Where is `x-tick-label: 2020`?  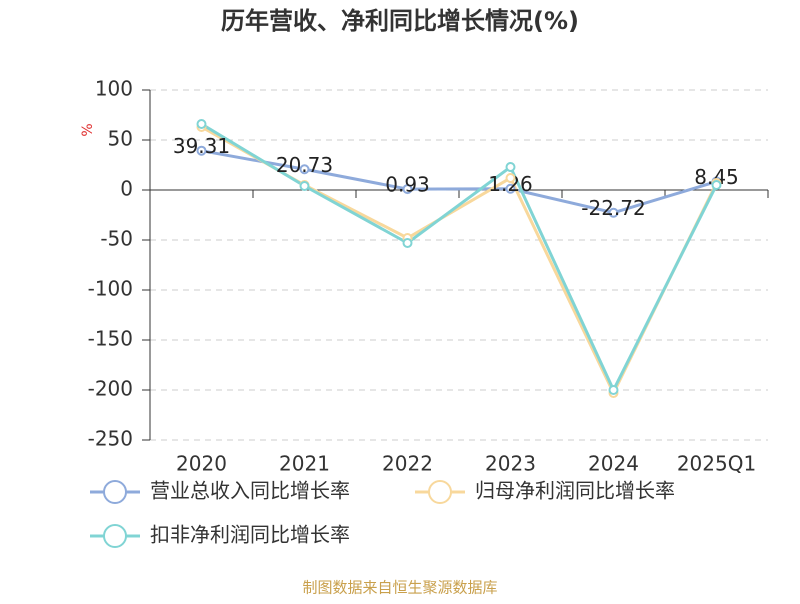
x-tick-label: 2020 is located at coordinates (201, 464).